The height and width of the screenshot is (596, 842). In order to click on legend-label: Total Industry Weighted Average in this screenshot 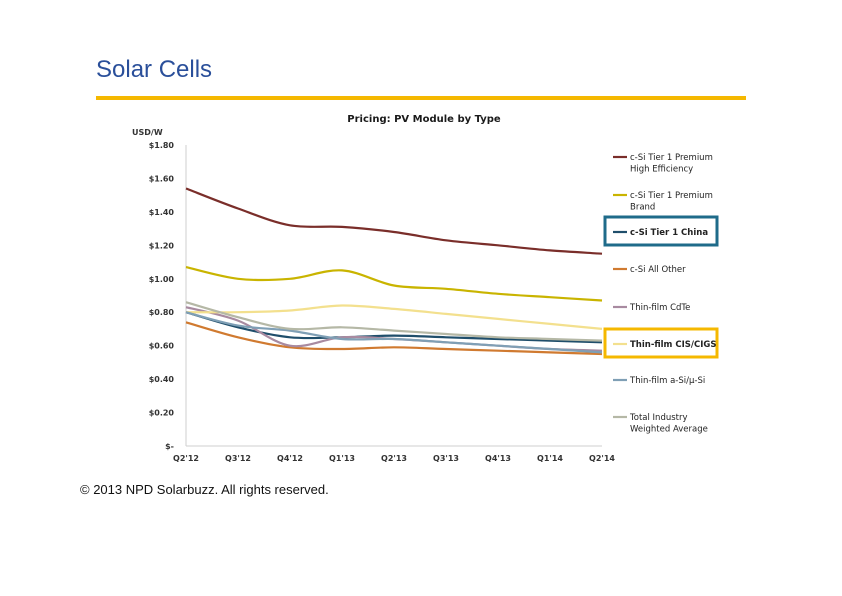, I will do `click(668, 424)`.